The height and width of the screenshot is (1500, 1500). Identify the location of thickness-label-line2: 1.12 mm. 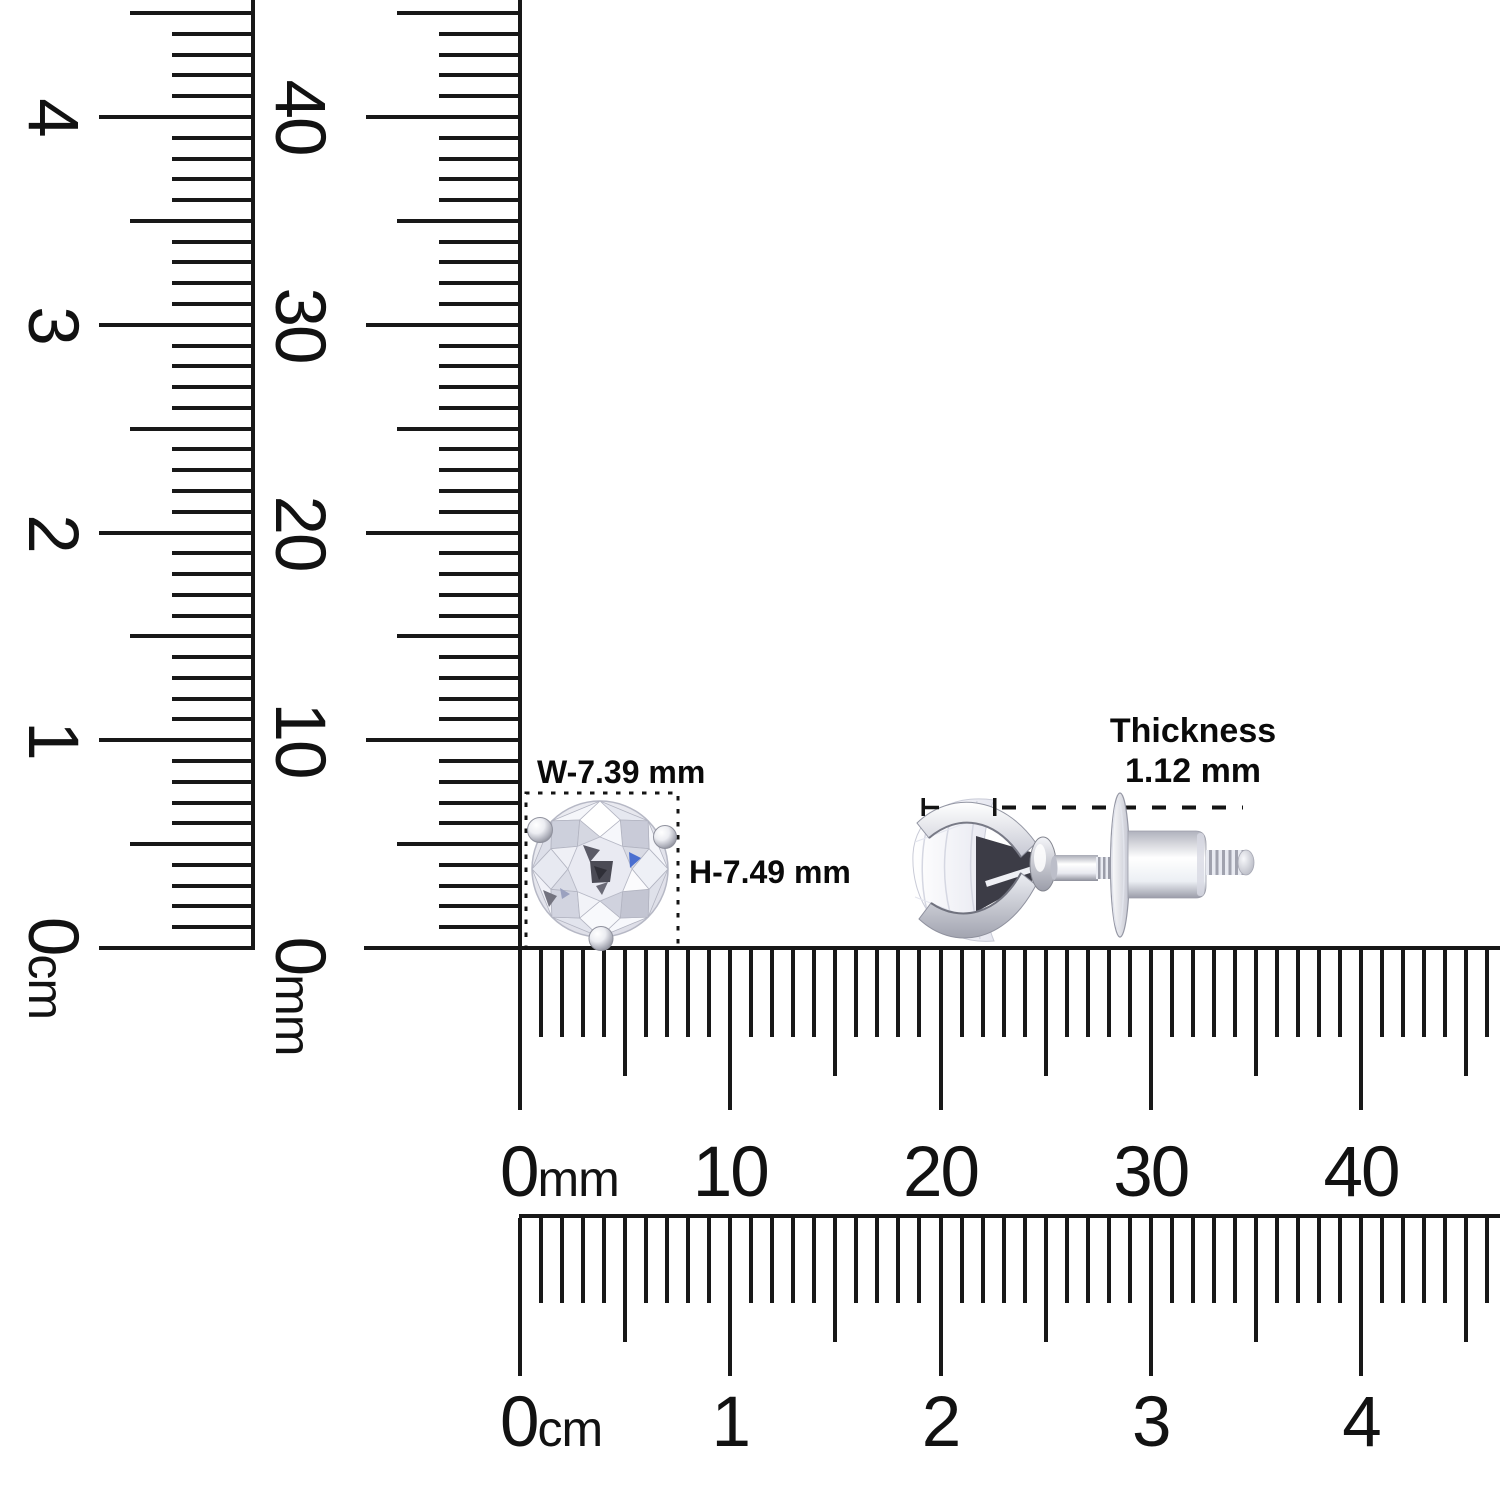
(1193, 771).